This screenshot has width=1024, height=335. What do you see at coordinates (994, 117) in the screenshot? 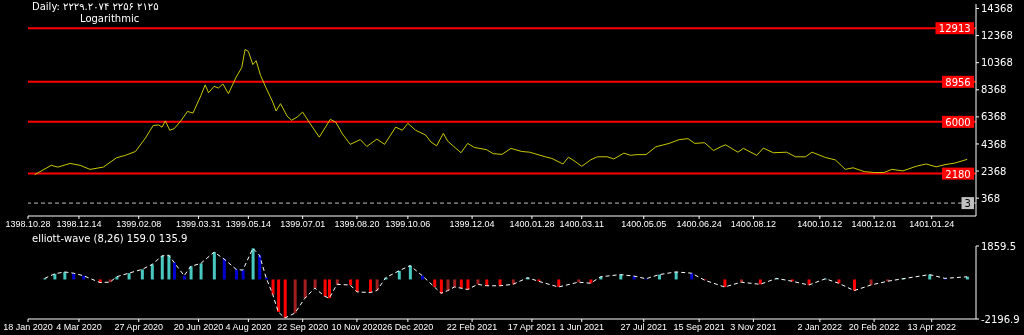
I see `y-tick-label: 6368` at bounding box center [994, 117].